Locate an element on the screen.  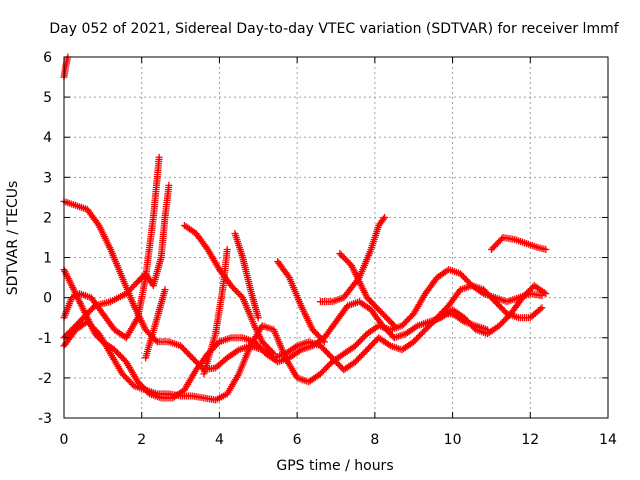
y-axis-label: SDTVAR / TECUs is located at coordinates (13, 238).